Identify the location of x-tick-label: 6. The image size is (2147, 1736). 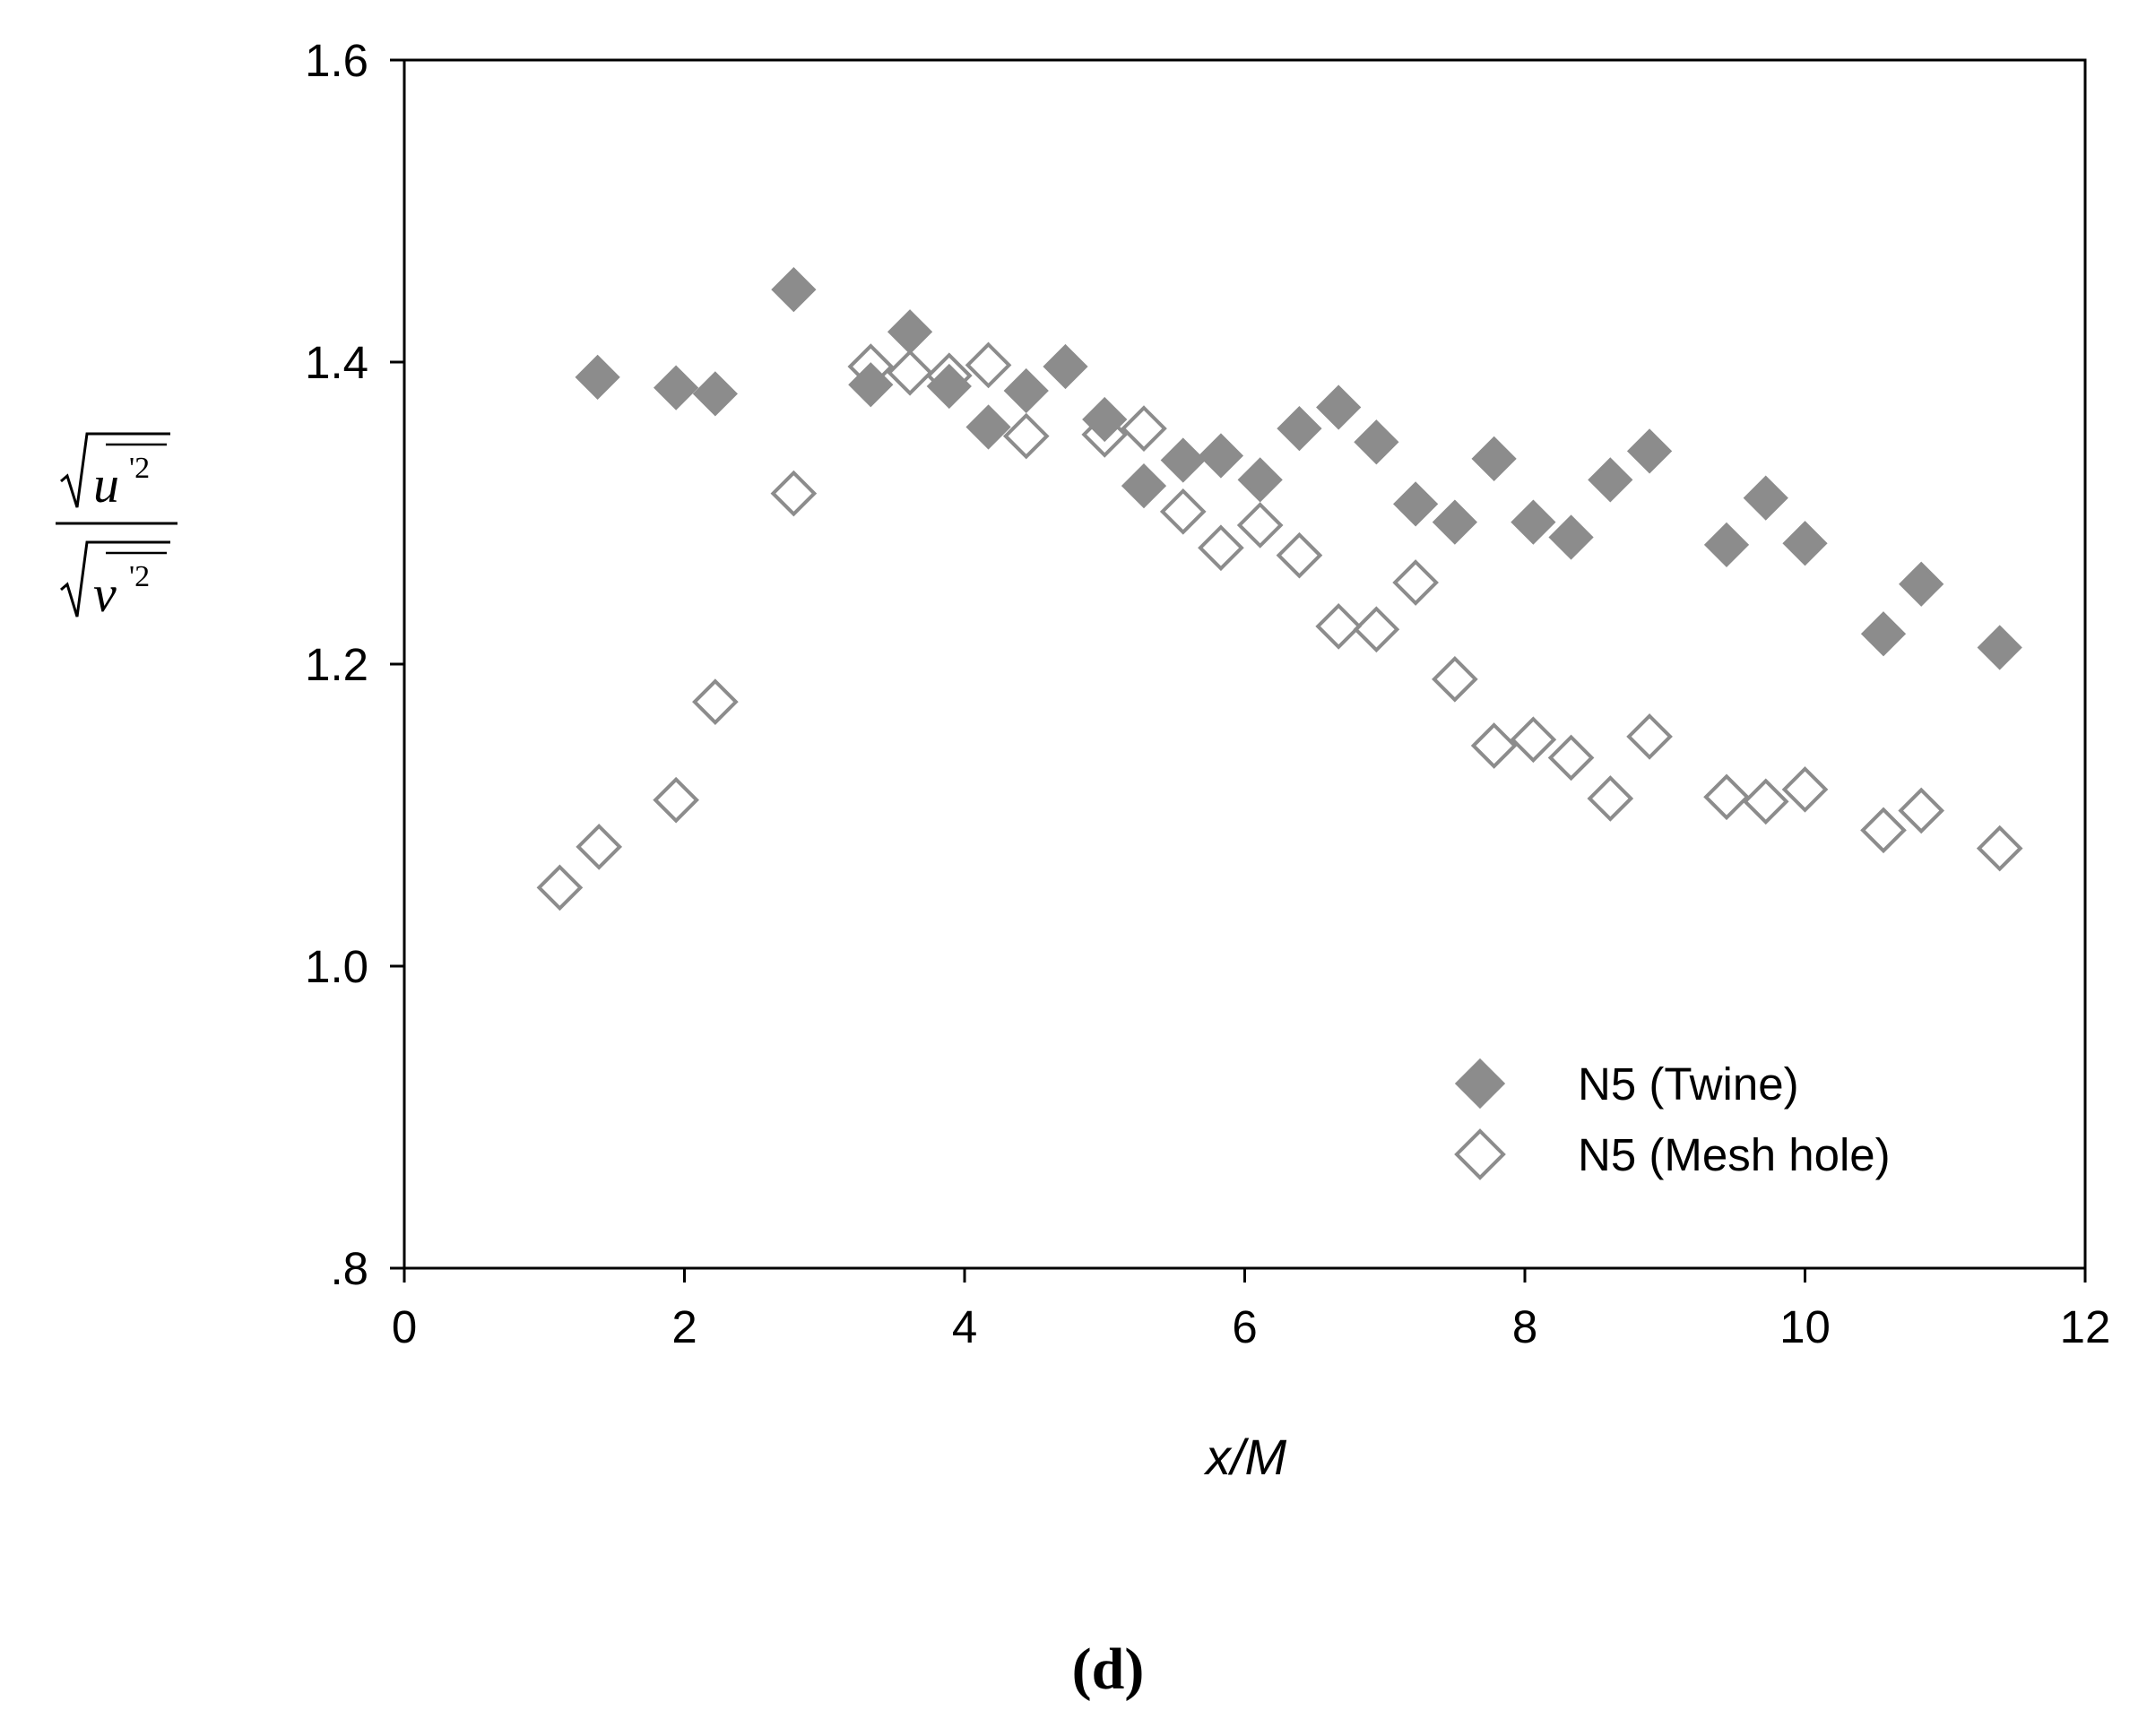
(1245, 1326).